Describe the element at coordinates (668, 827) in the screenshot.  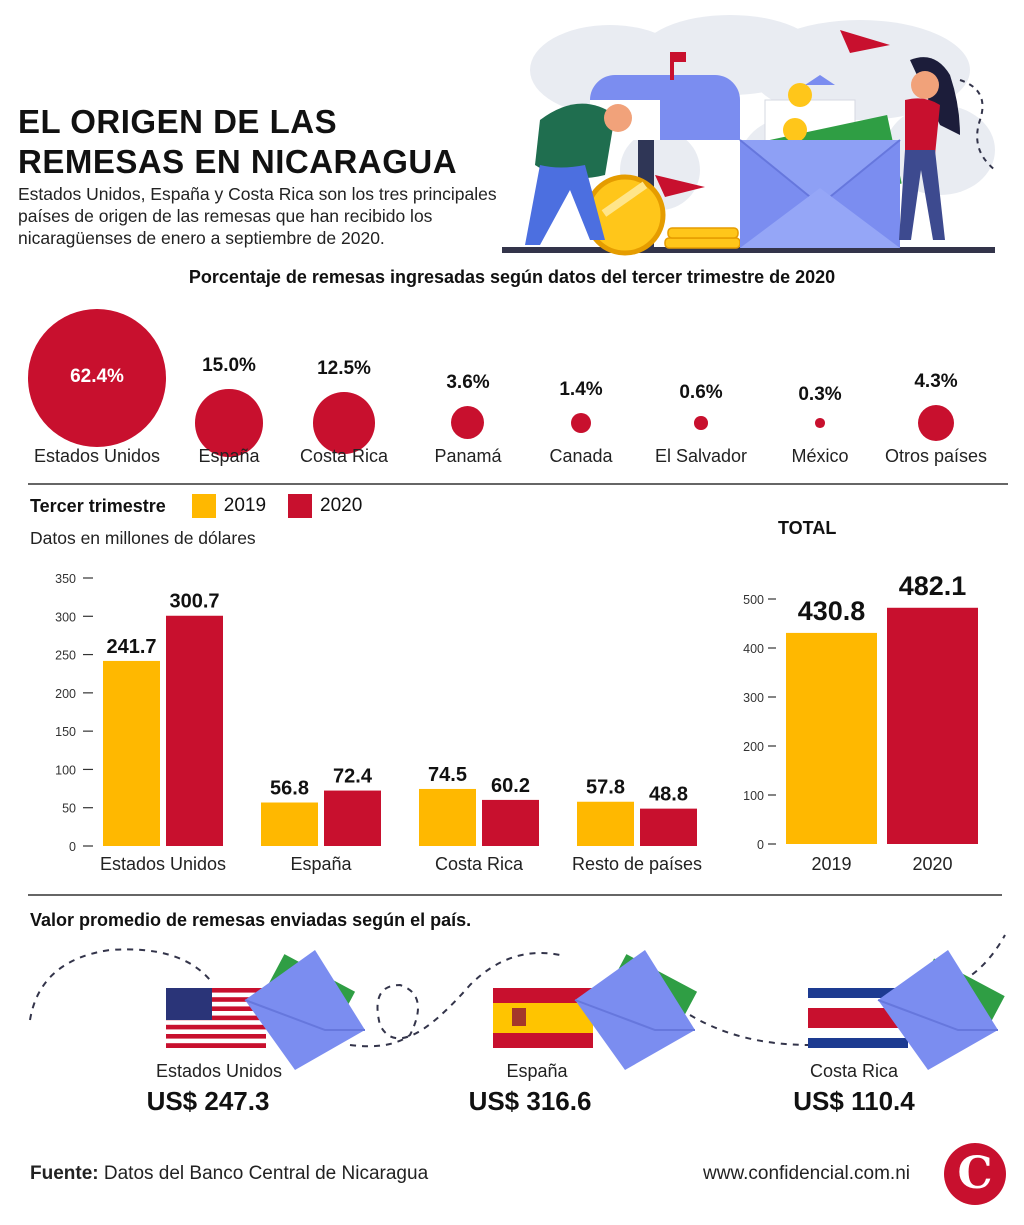
I see `bar-resto-de-paises-2020` at that location.